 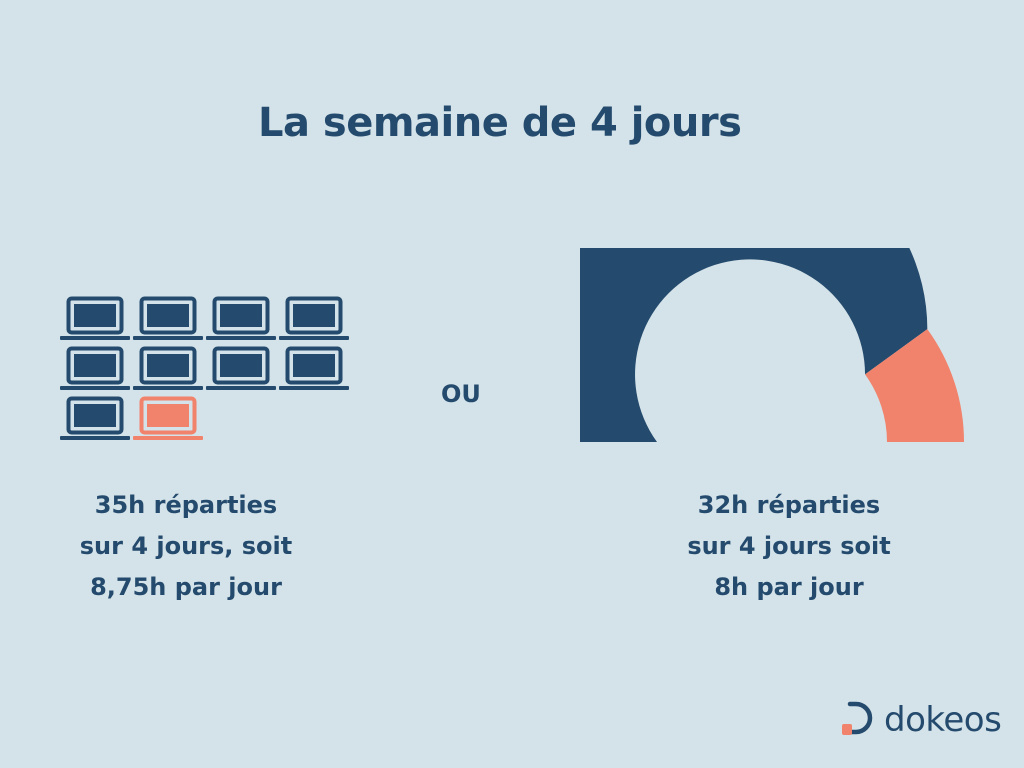 I want to click on page-title: La semaine de 4 jours, so click(x=500, y=123).